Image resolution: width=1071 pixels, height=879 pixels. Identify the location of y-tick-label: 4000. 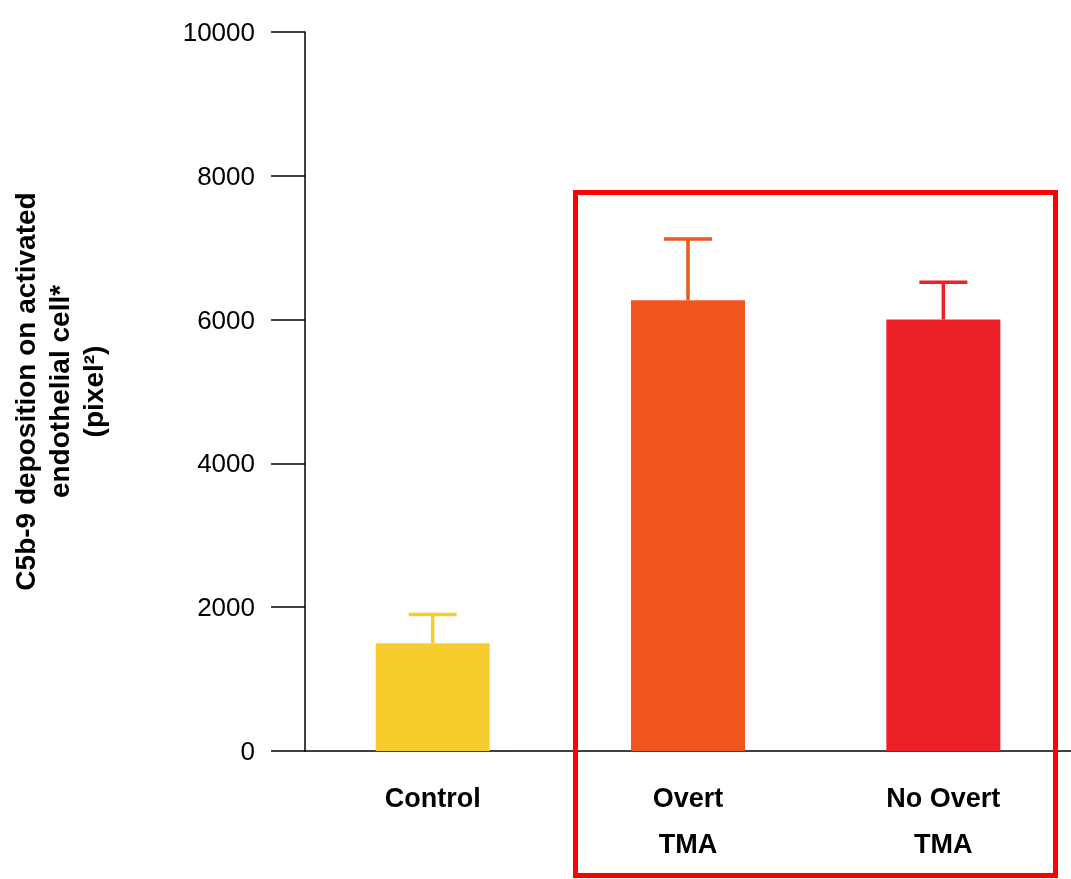
(226, 463).